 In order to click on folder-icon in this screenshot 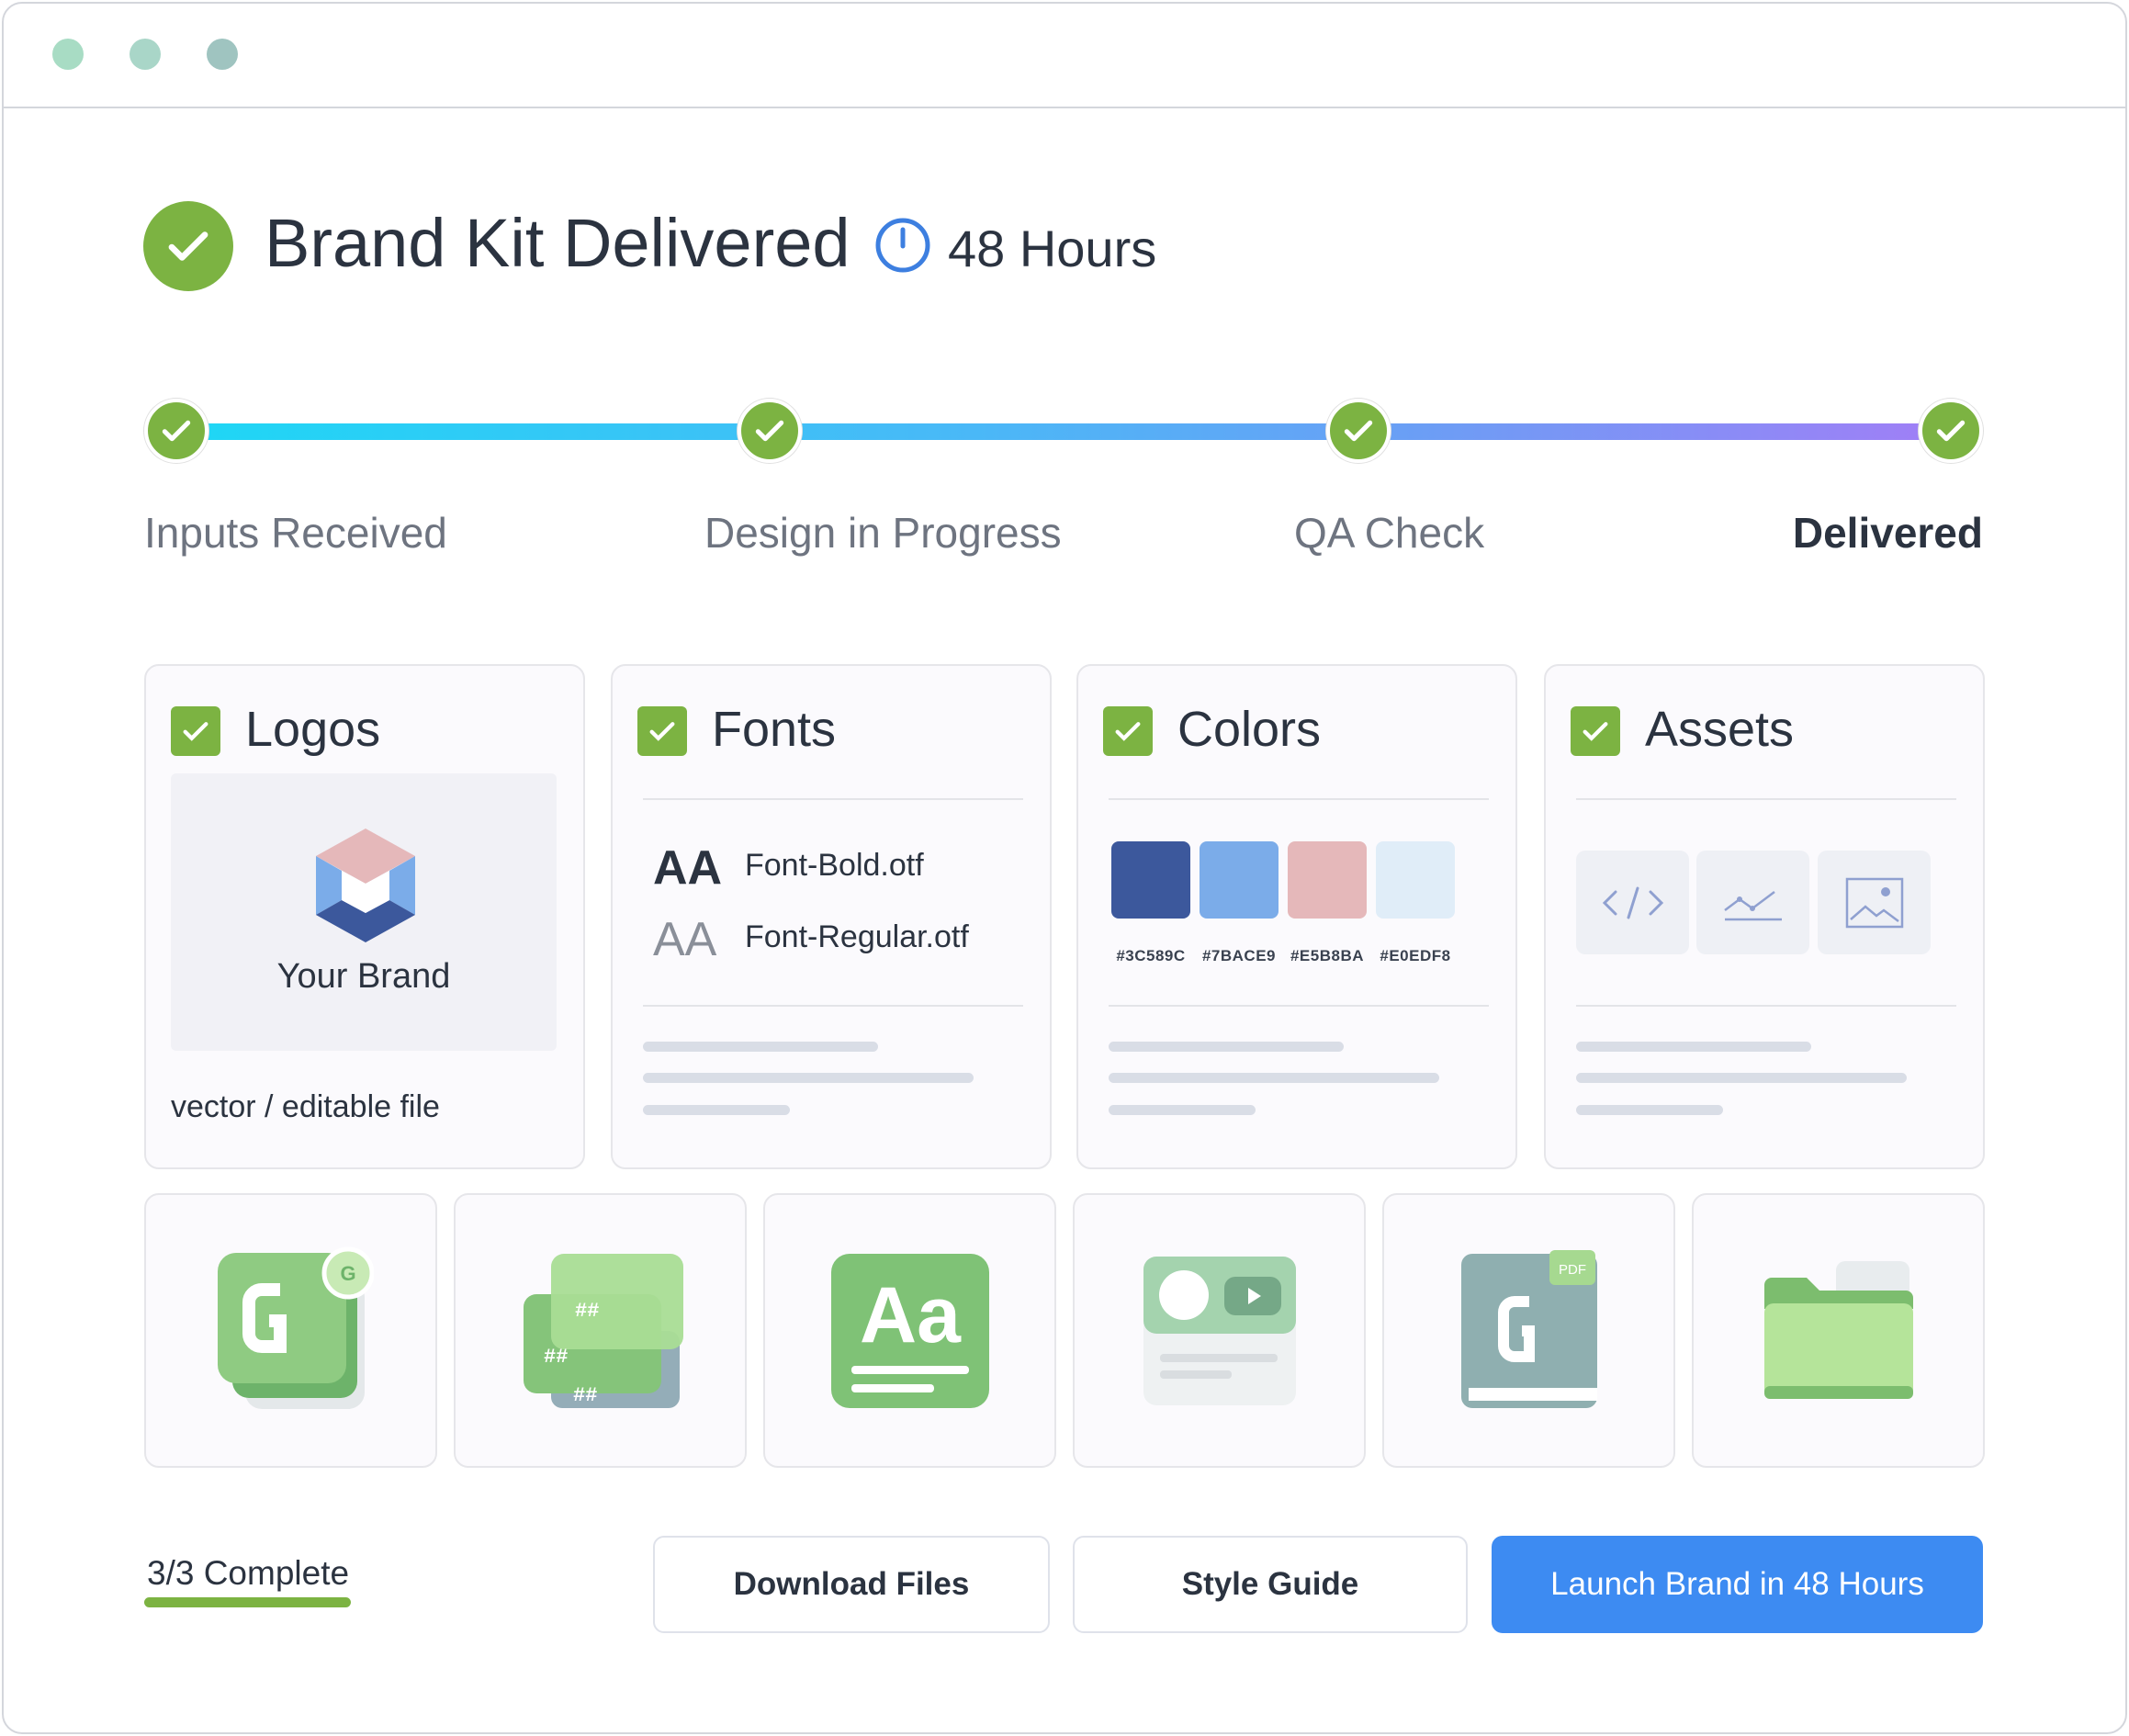, I will do `click(1838, 1329)`.